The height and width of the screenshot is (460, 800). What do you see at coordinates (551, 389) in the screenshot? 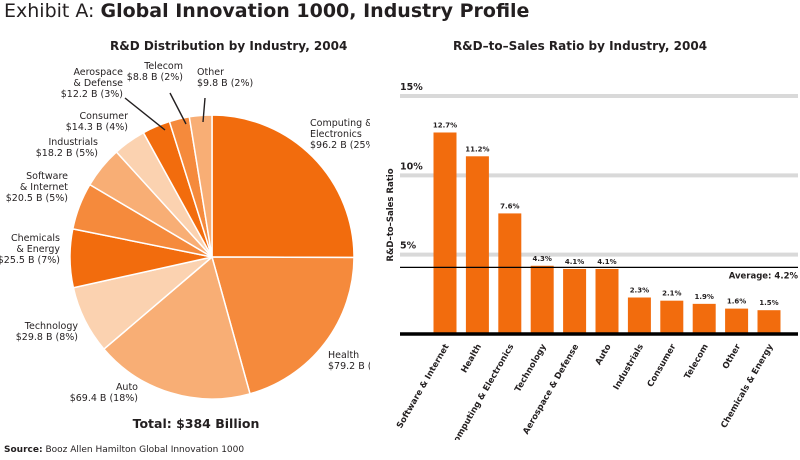
I see `x-category-label: Aerospace & Defense` at bounding box center [551, 389].